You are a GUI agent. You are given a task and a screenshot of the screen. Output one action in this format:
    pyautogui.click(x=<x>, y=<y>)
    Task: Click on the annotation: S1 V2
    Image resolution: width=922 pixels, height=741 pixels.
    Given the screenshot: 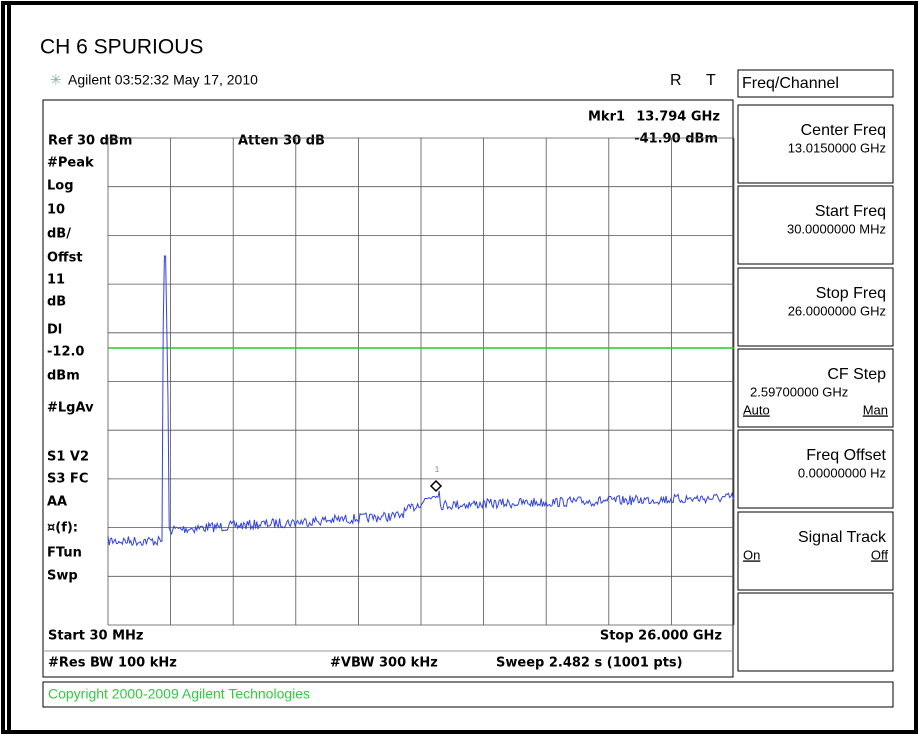 What is the action you would take?
    pyautogui.click(x=68, y=457)
    